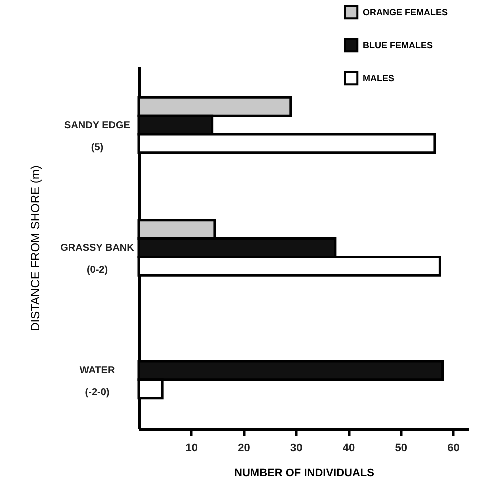 The height and width of the screenshot is (487, 485). I want to click on legend-label: MALES, so click(378, 79).